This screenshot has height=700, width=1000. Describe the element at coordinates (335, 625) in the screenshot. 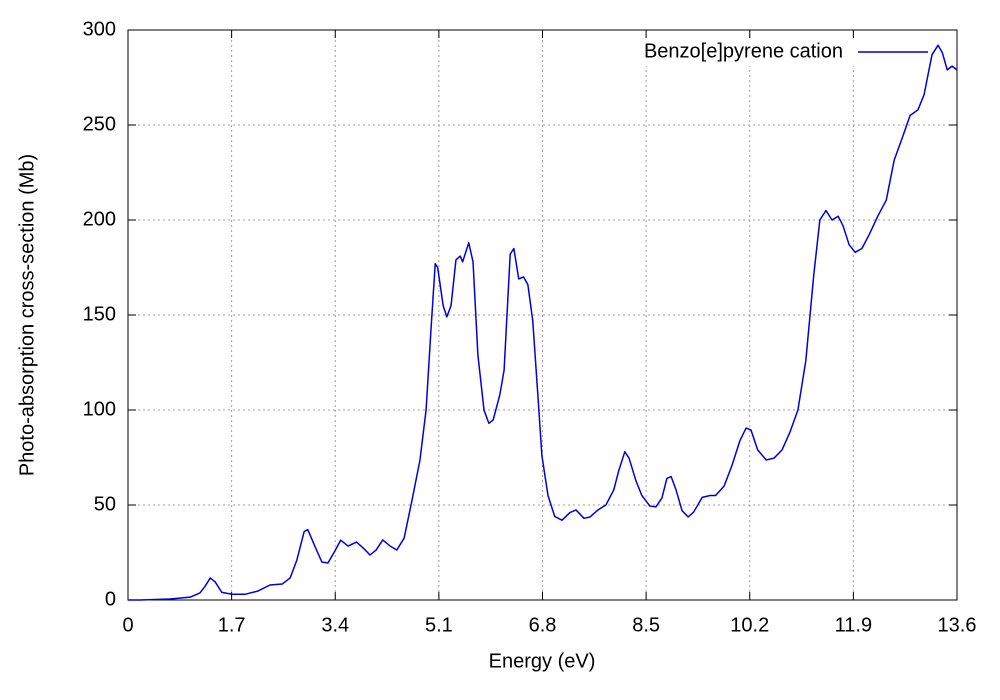

I see `x-tick-label: 3.4` at that location.